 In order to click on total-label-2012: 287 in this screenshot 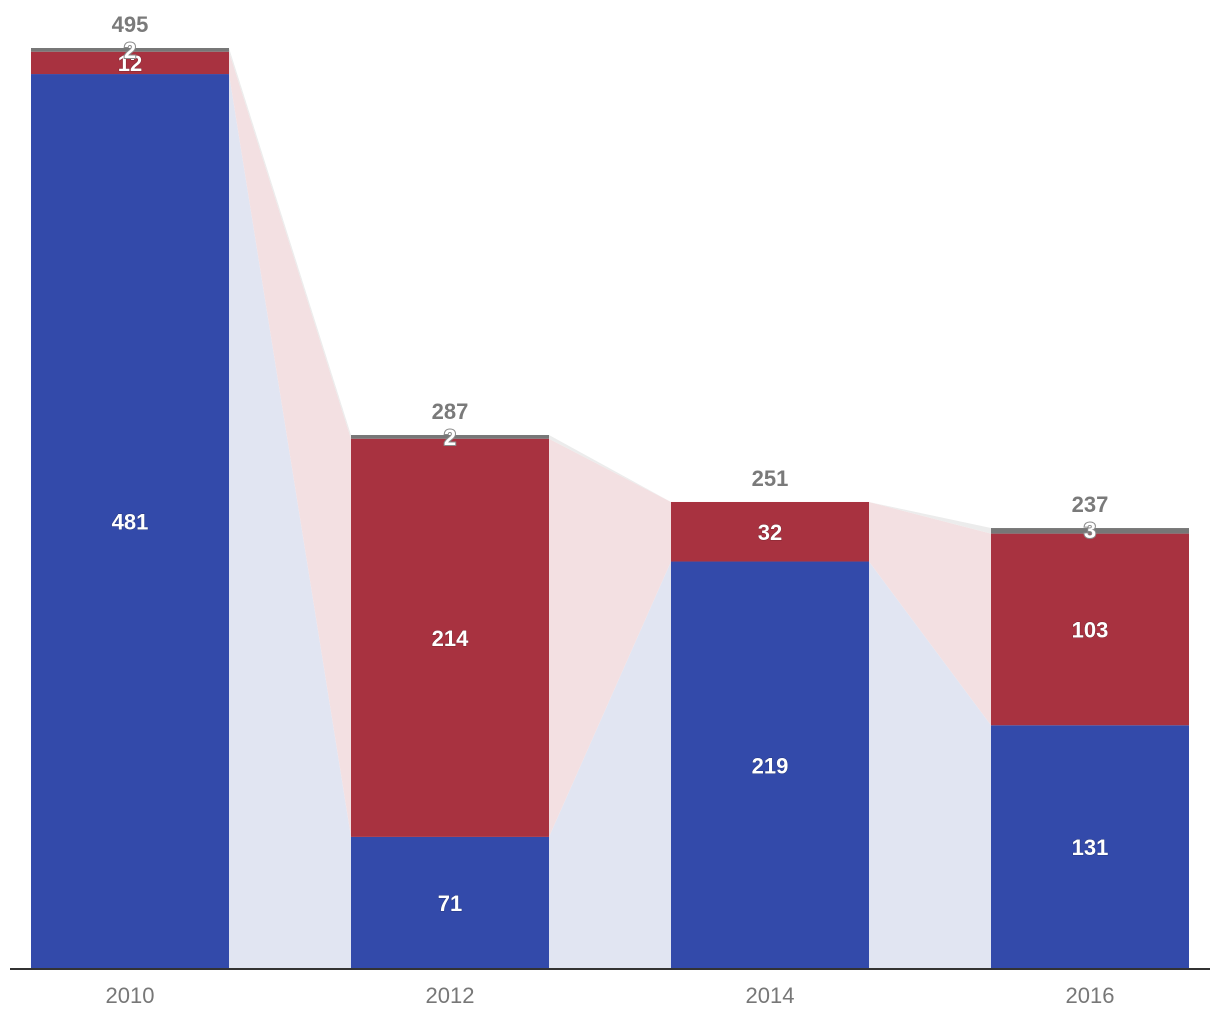, I will do `click(450, 411)`.